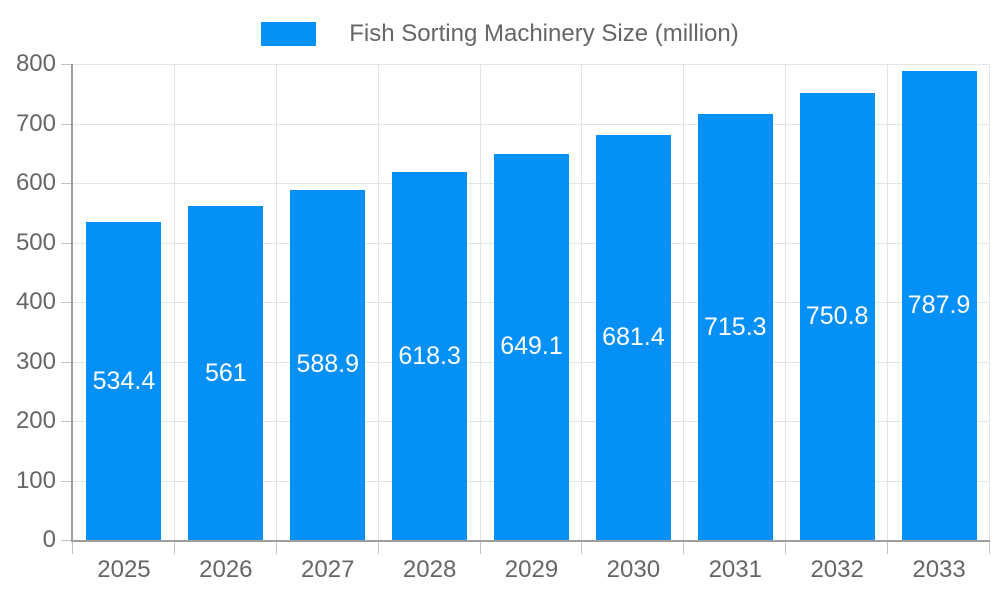 The image size is (1000, 600). I want to click on legend-item: Fish Sorting Machinery Size (million), so click(500, 34).